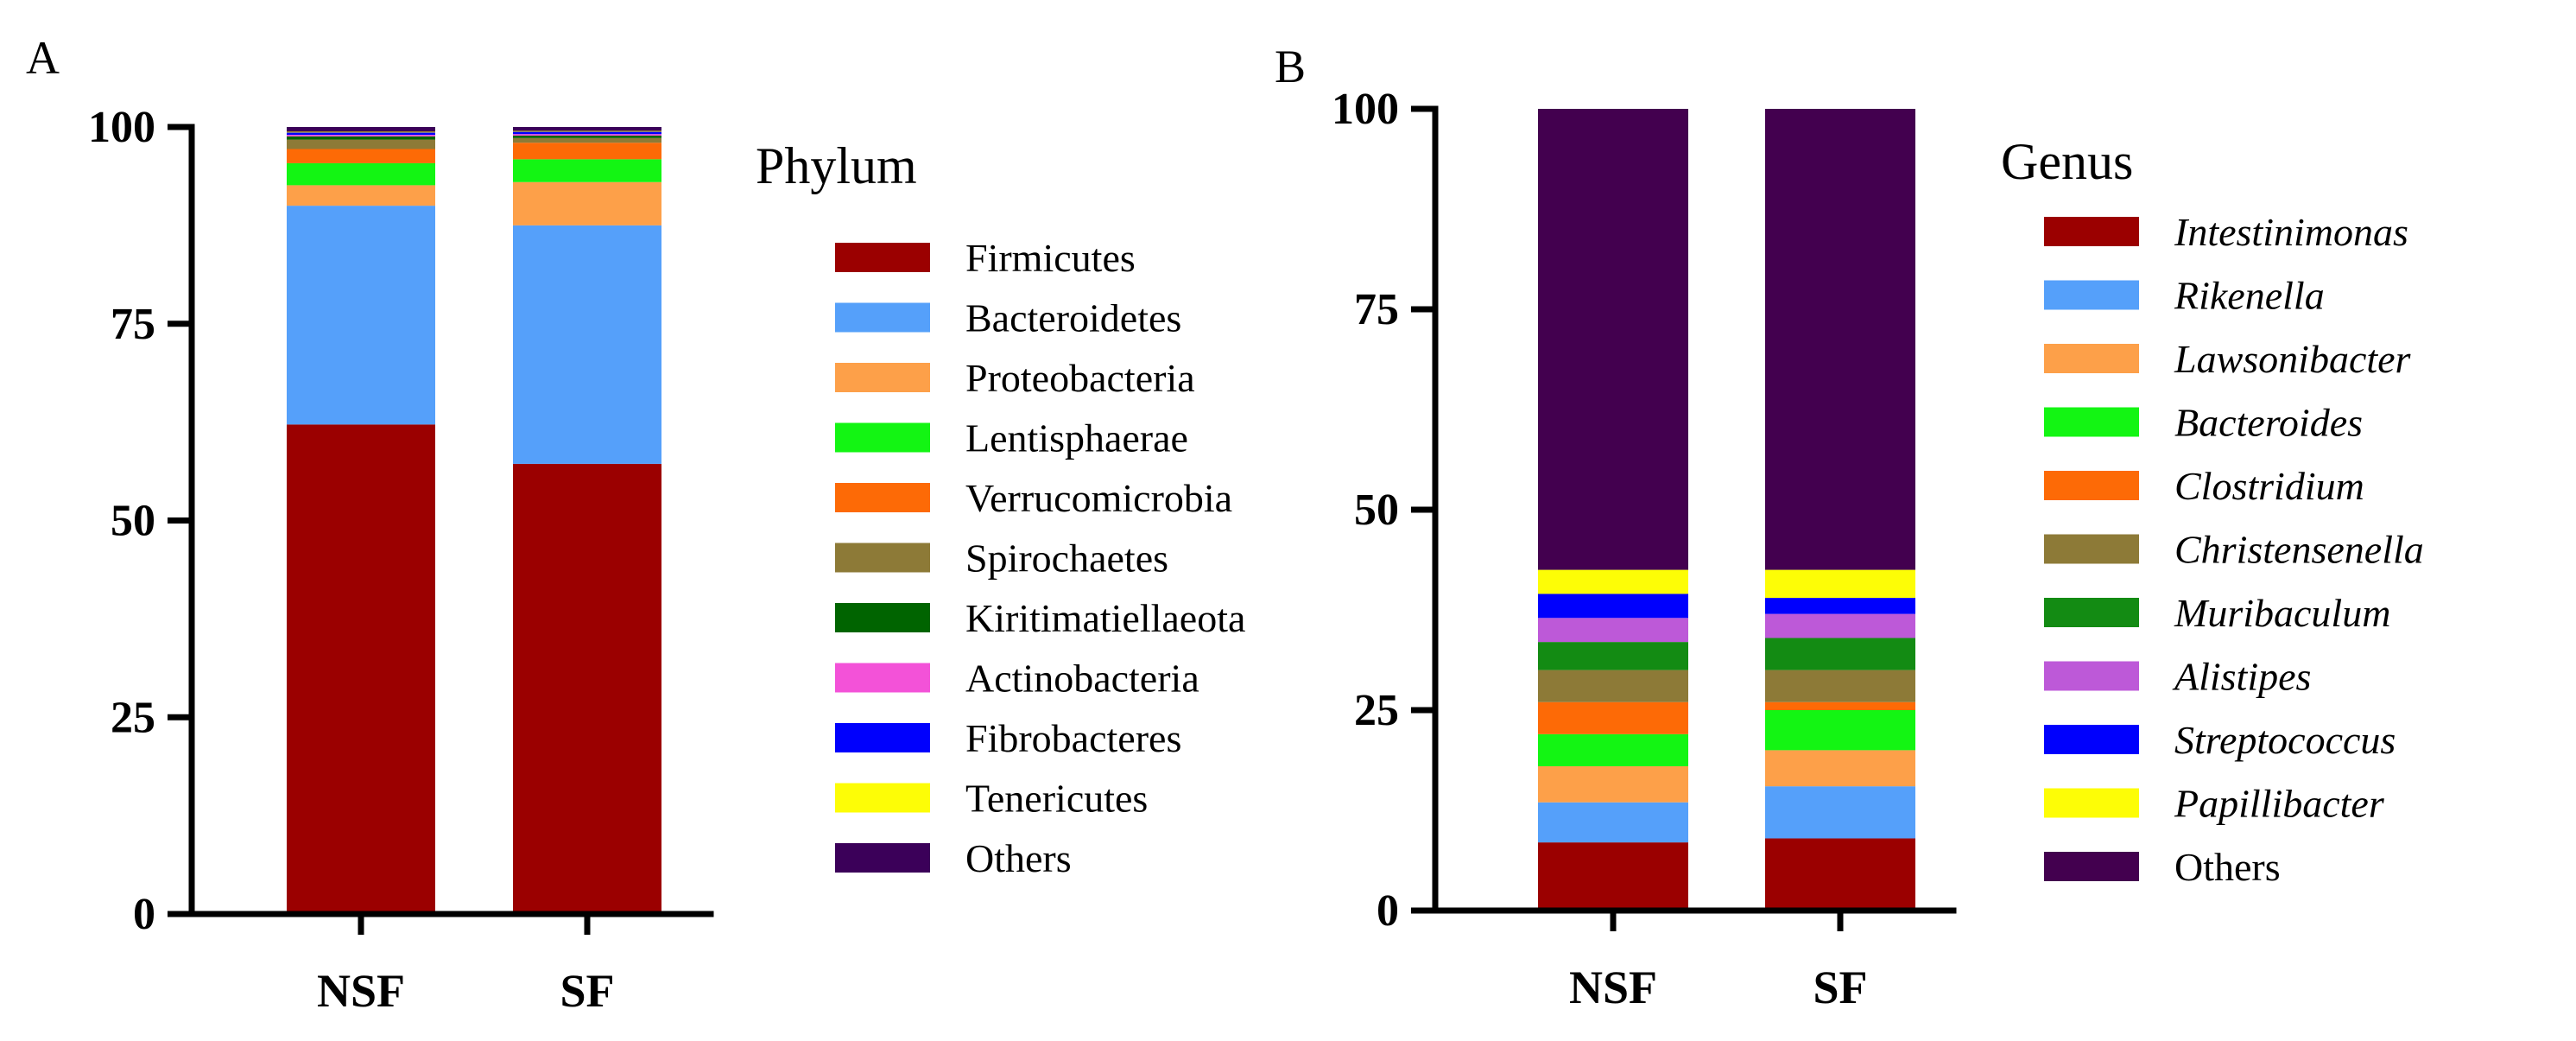 The width and height of the screenshot is (2576, 1041). What do you see at coordinates (1056, 799) in the screenshot?
I see `panel-a-legend-label: Tenericutes` at bounding box center [1056, 799].